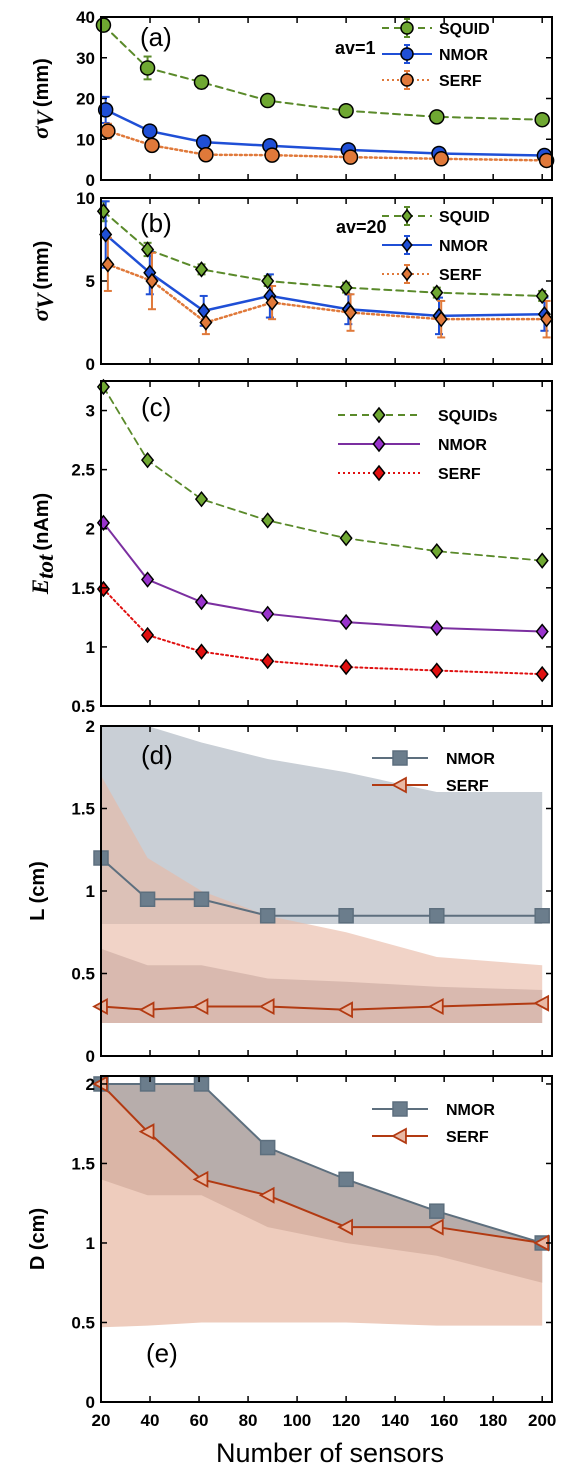  What do you see at coordinates (40, 314) in the screenshot?
I see `y-axis-label-symbol: σ` at bounding box center [40, 314].